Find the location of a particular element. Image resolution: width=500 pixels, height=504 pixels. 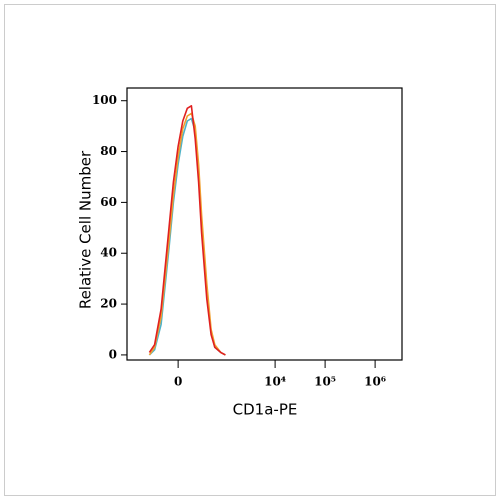

x-axis-label: CD1a-PE is located at coordinates (265, 410).